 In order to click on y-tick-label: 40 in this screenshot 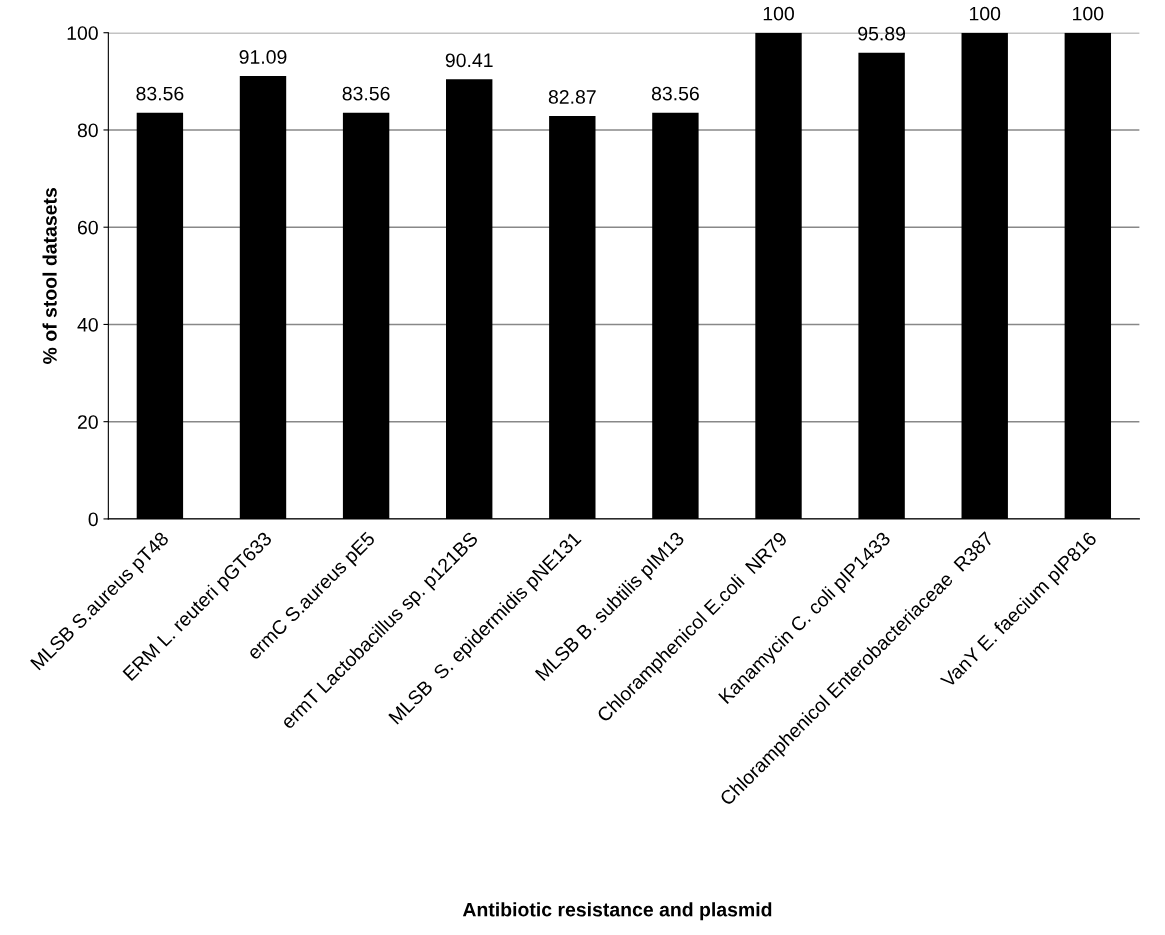, I will do `click(87, 324)`.